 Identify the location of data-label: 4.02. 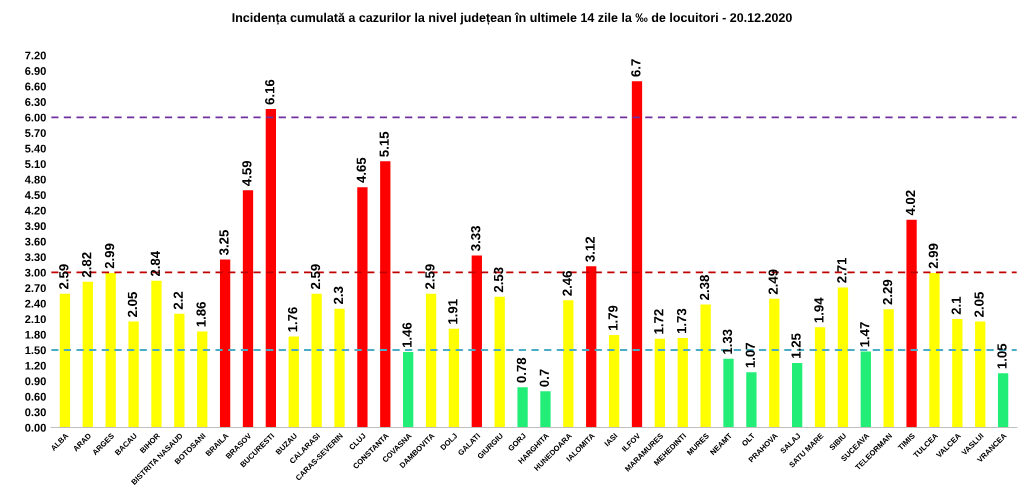
(910, 203).